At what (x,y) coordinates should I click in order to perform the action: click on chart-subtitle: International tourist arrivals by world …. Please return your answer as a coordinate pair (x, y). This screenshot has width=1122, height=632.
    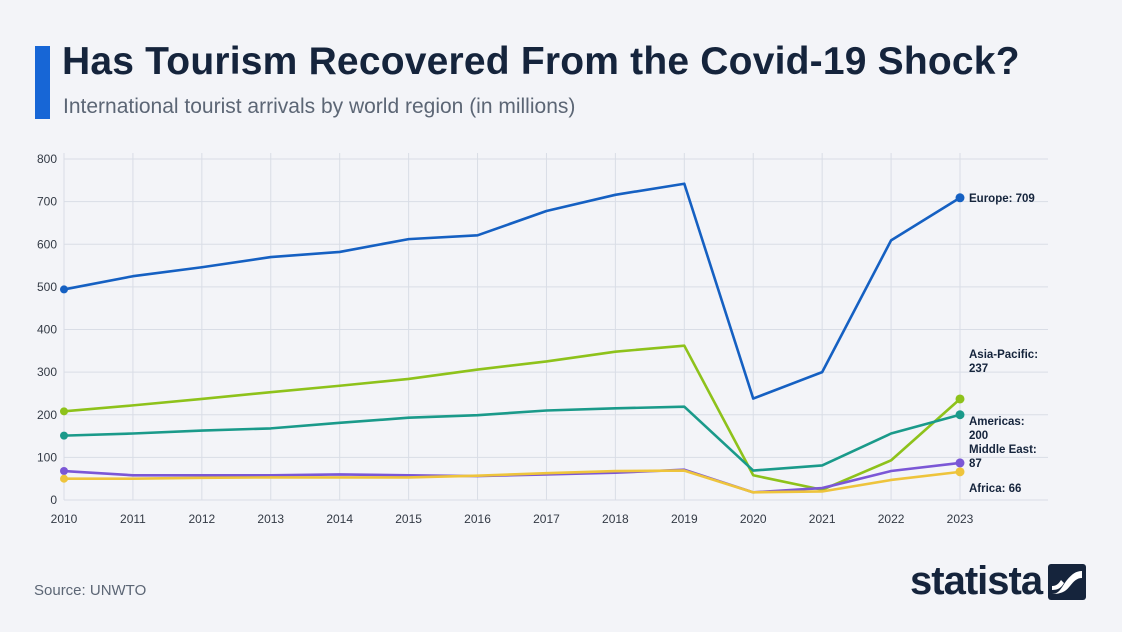
    Looking at the image, I should click on (319, 106).